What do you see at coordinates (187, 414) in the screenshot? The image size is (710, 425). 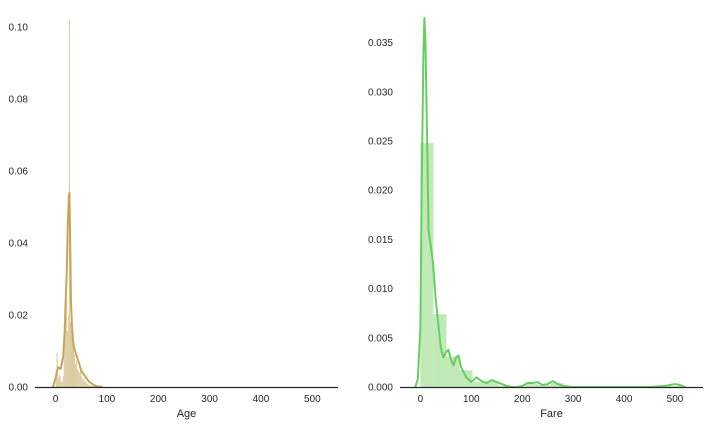 I see `age-x-axis-label: Age` at bounding box center [187, 414].